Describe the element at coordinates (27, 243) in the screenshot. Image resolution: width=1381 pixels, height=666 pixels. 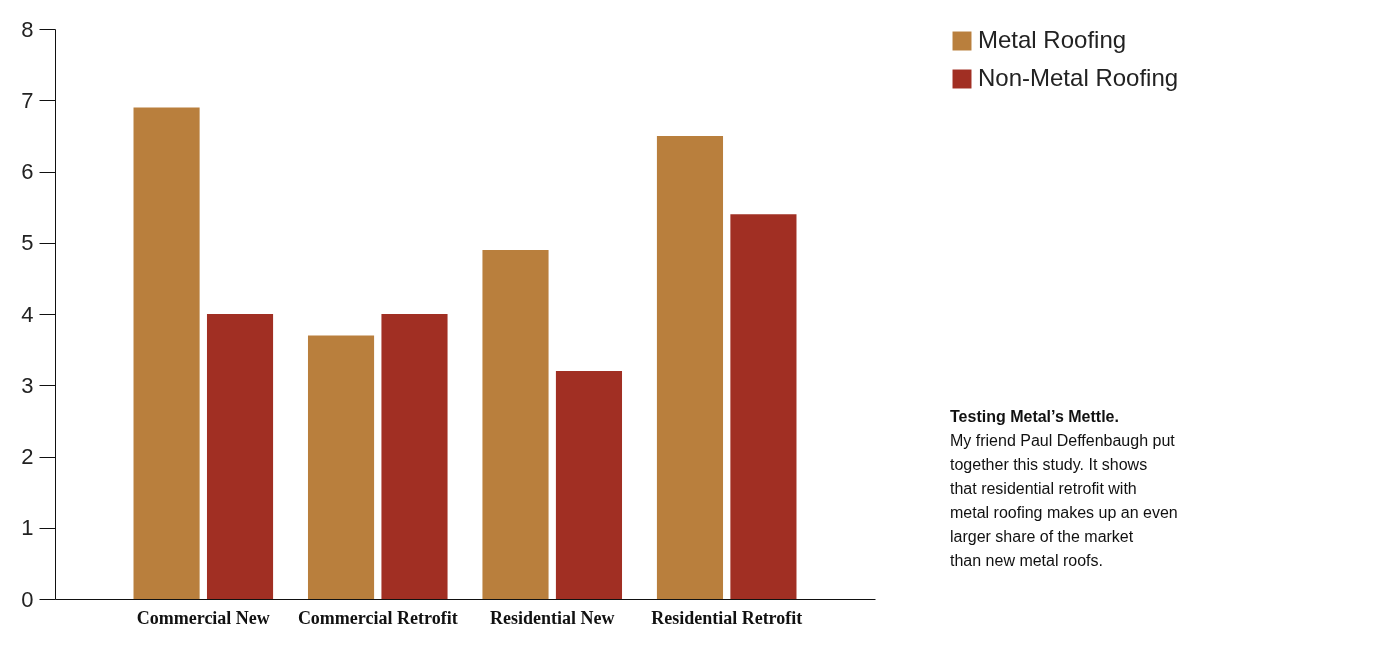
I see `y-tick-label: 5` at that location.